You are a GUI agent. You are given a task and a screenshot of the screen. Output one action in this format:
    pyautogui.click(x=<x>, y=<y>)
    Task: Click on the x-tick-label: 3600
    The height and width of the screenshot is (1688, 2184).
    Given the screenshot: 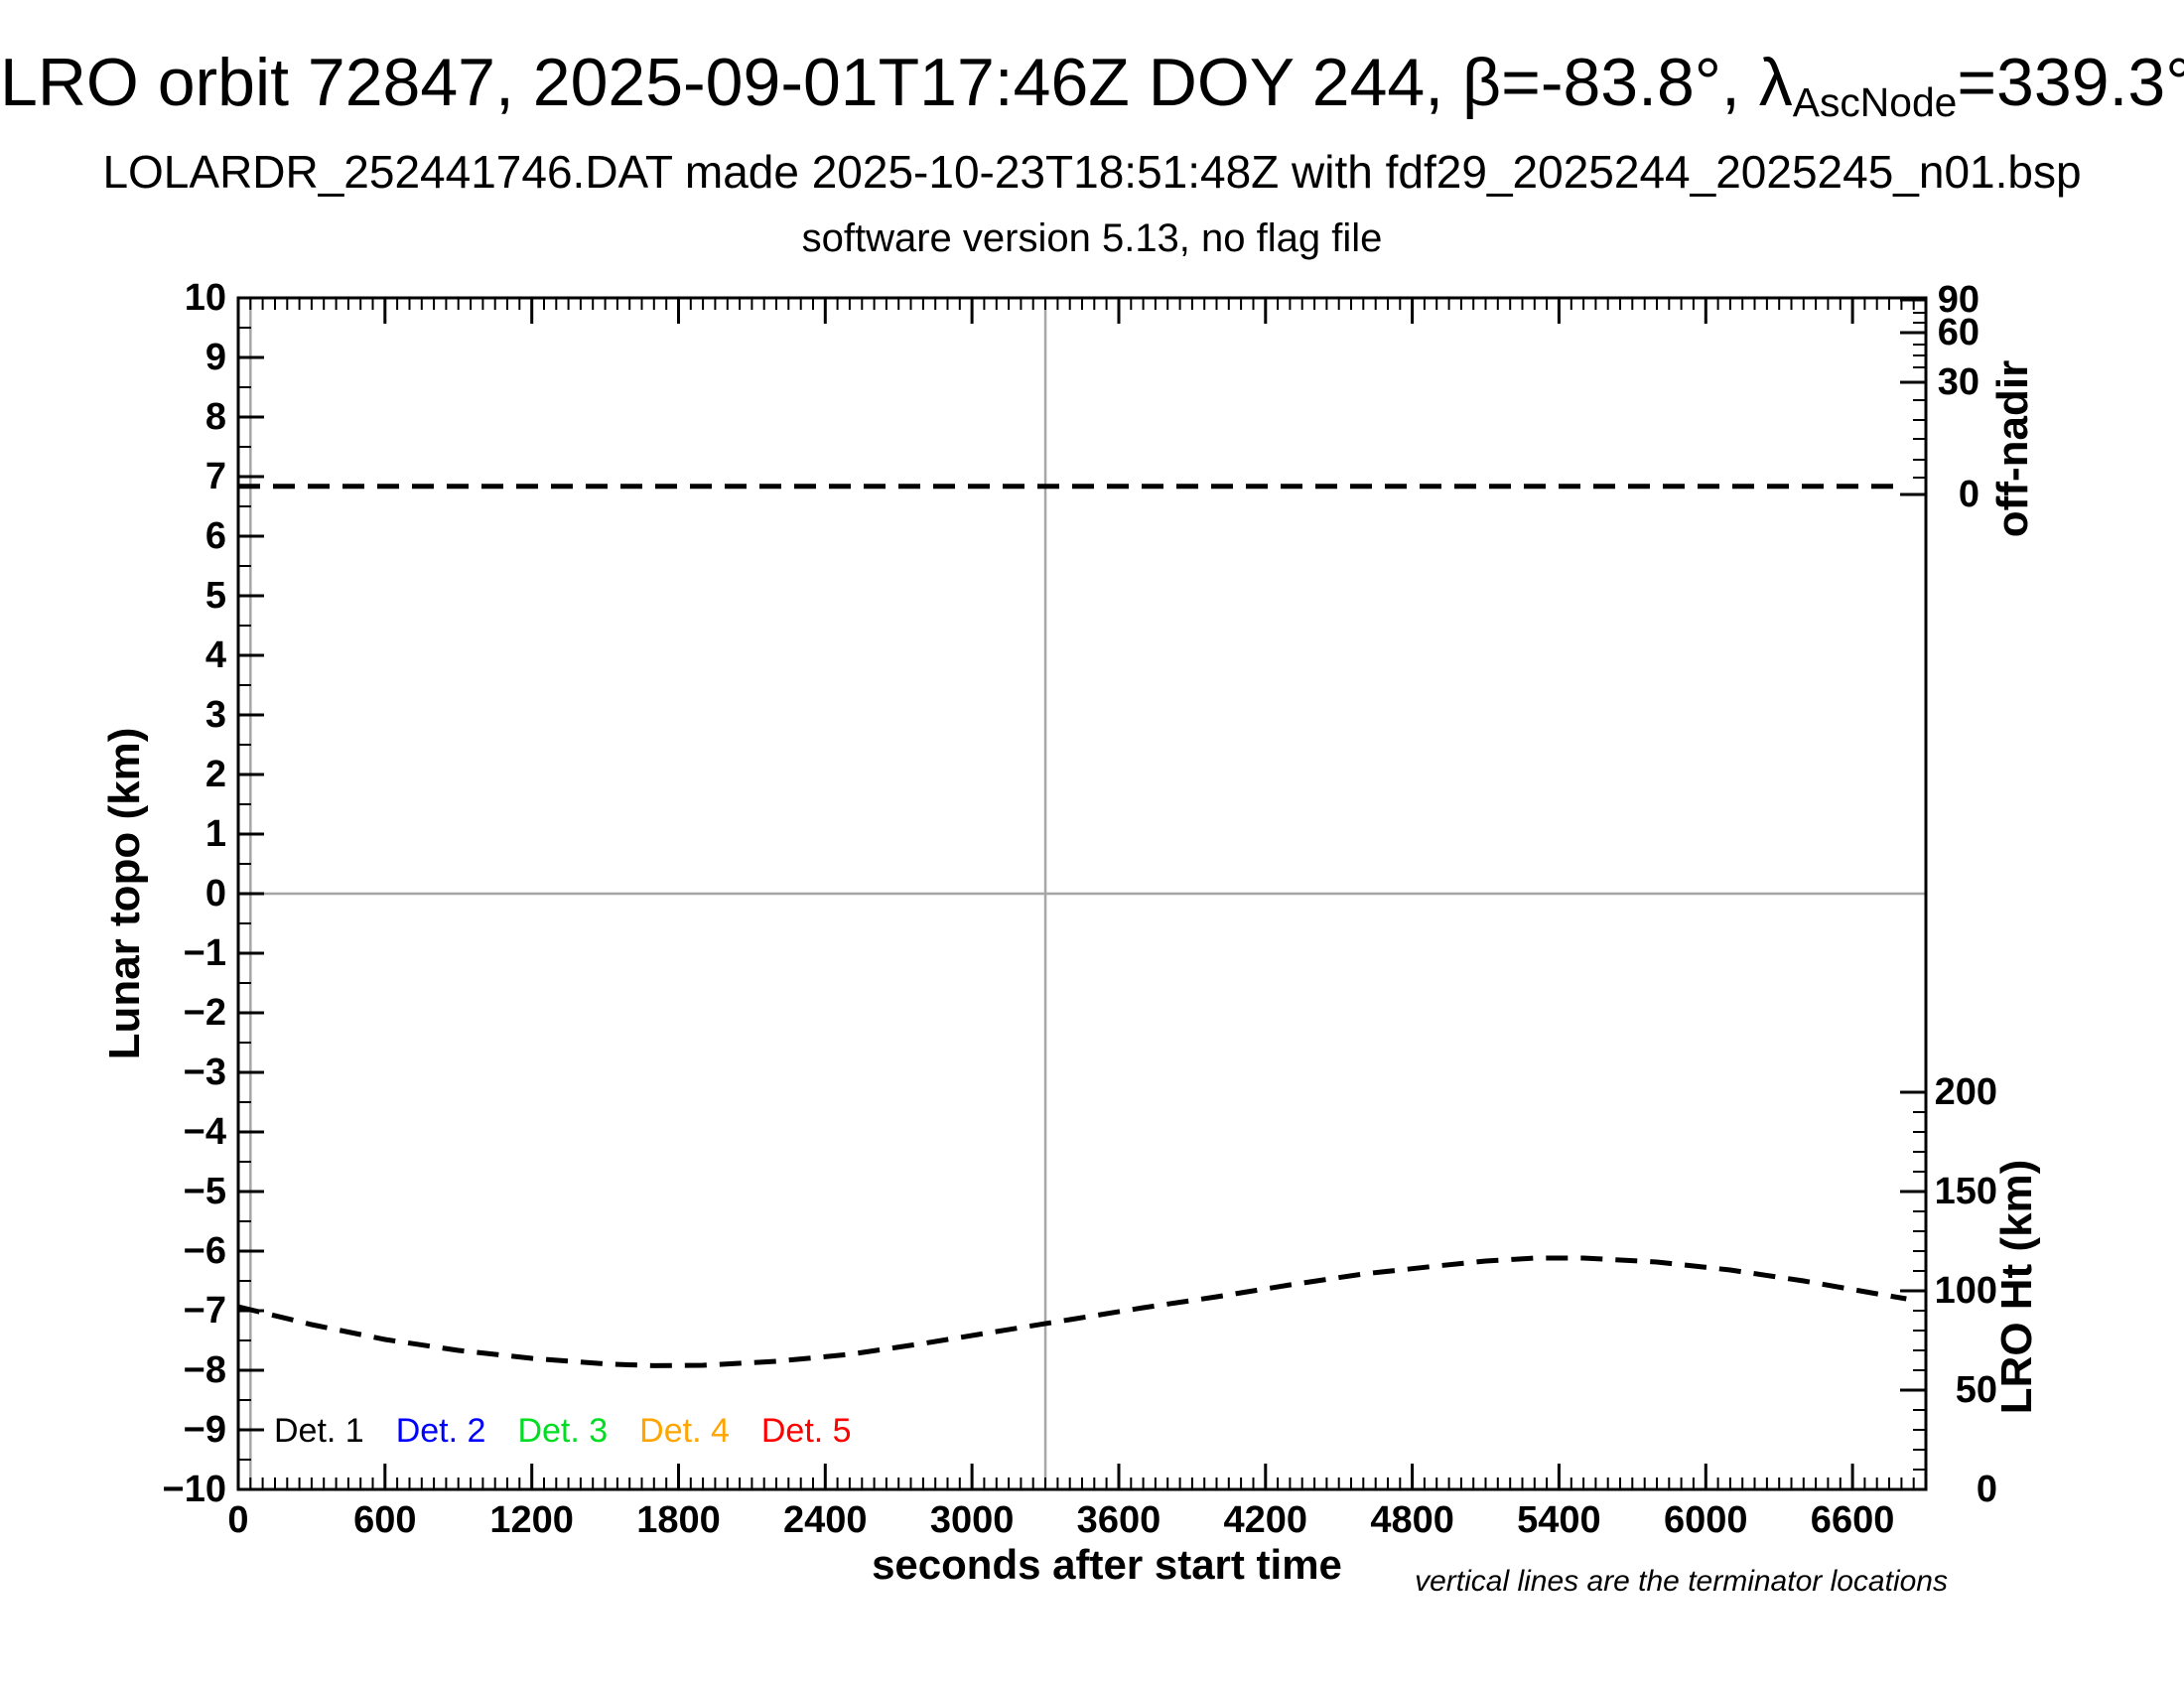 What is the action you would take?
    pyautogui.click(x=1118, y=1520)
    